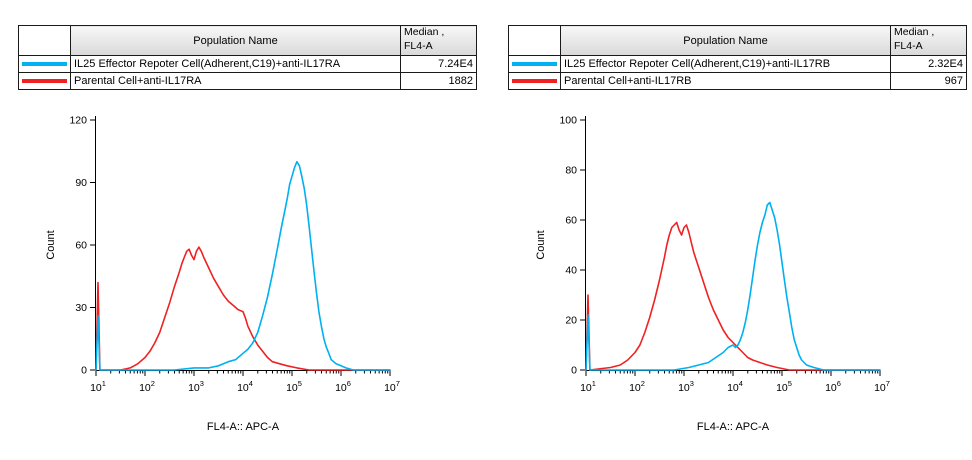 Image resolution: width=972 pixels, height=460 pixels. Describe the element at coordinates (928, 81) in the screenshot. I see `median-value-cell: 967` at that location.